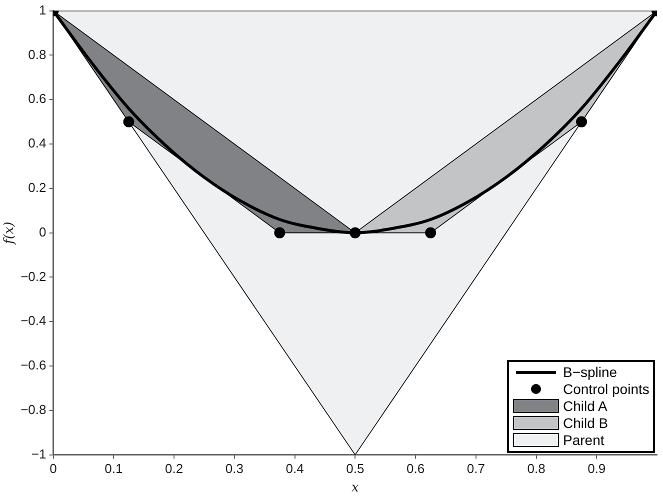  Describe the element at coordinates (37, 54) in the screenshot. I see `y-tick-label: 0.8` at that location.